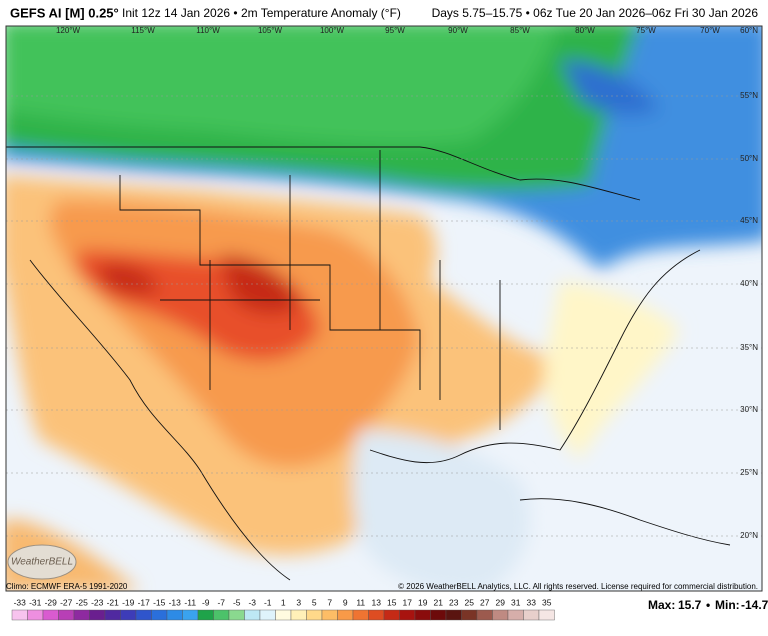  I want to click on longitude-label: 90°W, so click(458, 30).